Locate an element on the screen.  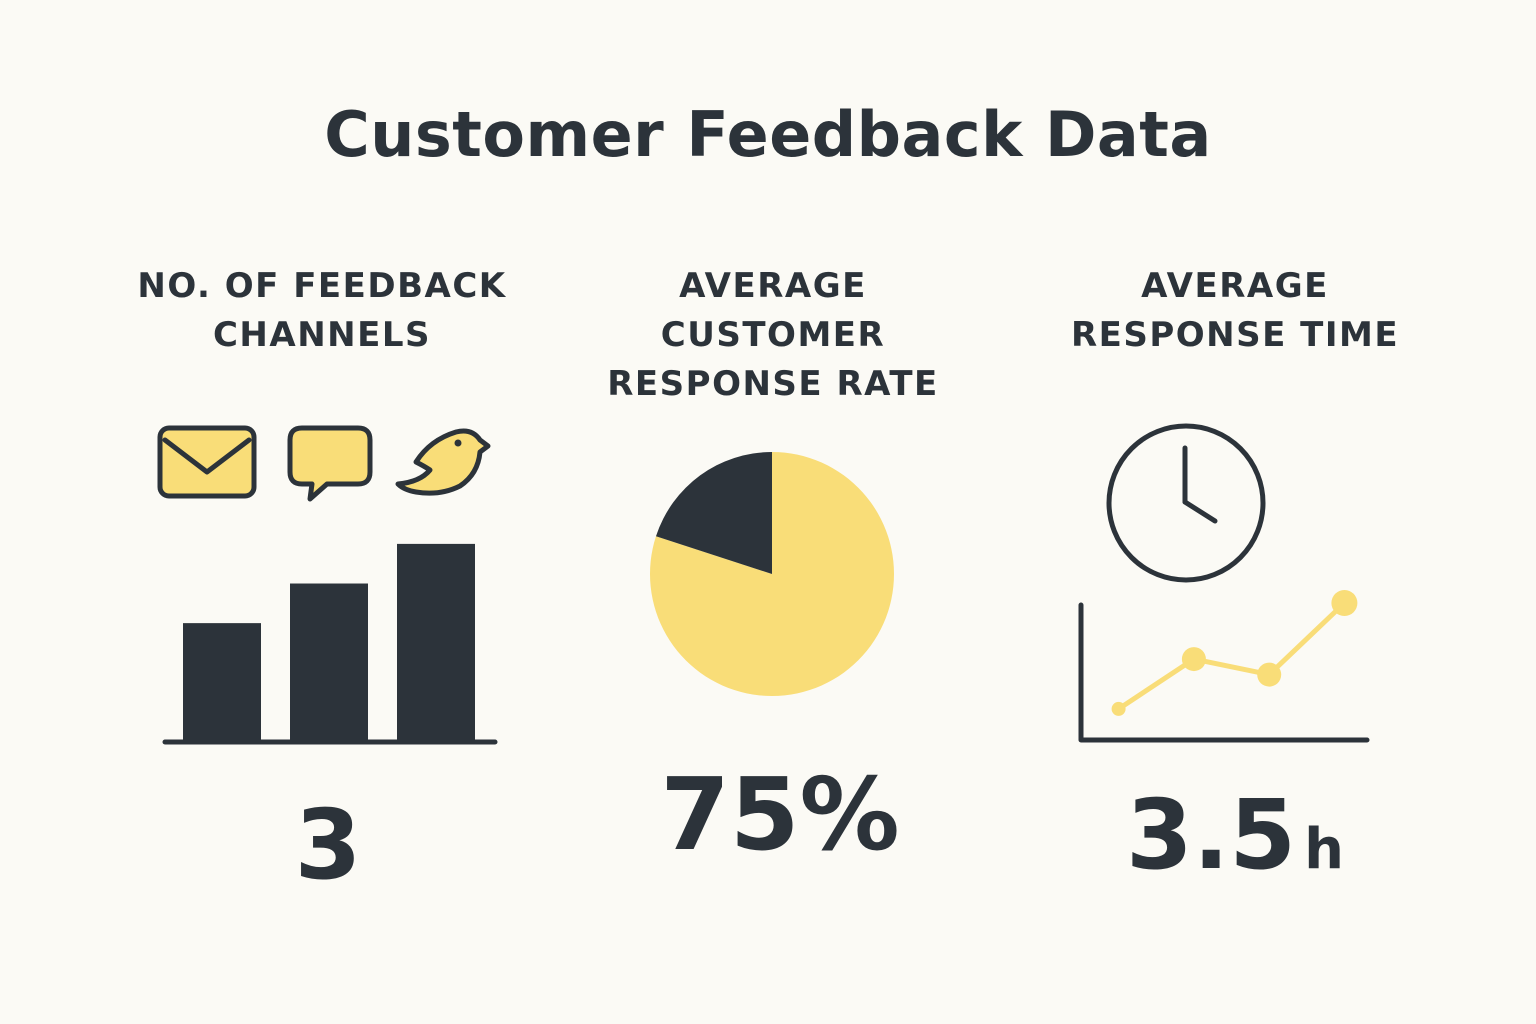
page-title: Customer Feedback Data is located at coordinates (768, 134).